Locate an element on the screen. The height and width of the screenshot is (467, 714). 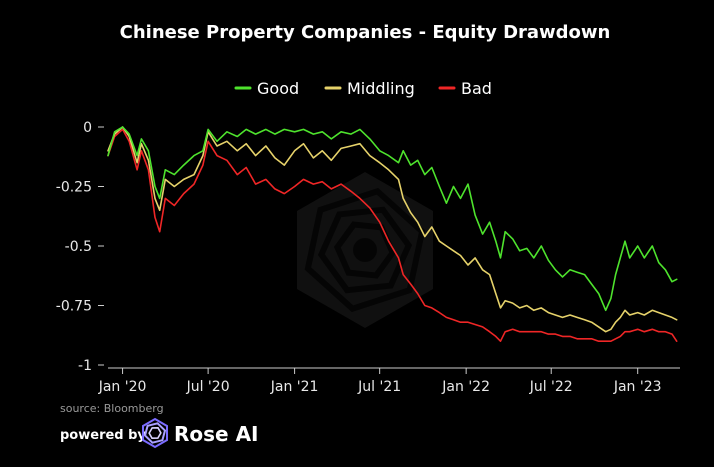
x-tick-label: Jan '23 is located at coordinates (637, 387).